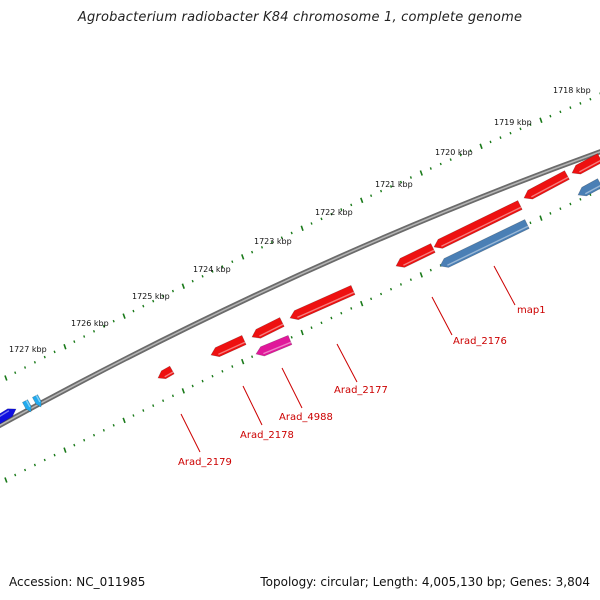  What do you see at coordinates (169, 374) in the screenshot?
I see `gene-arad-2179-highlight` at bounding box center [169, 374].